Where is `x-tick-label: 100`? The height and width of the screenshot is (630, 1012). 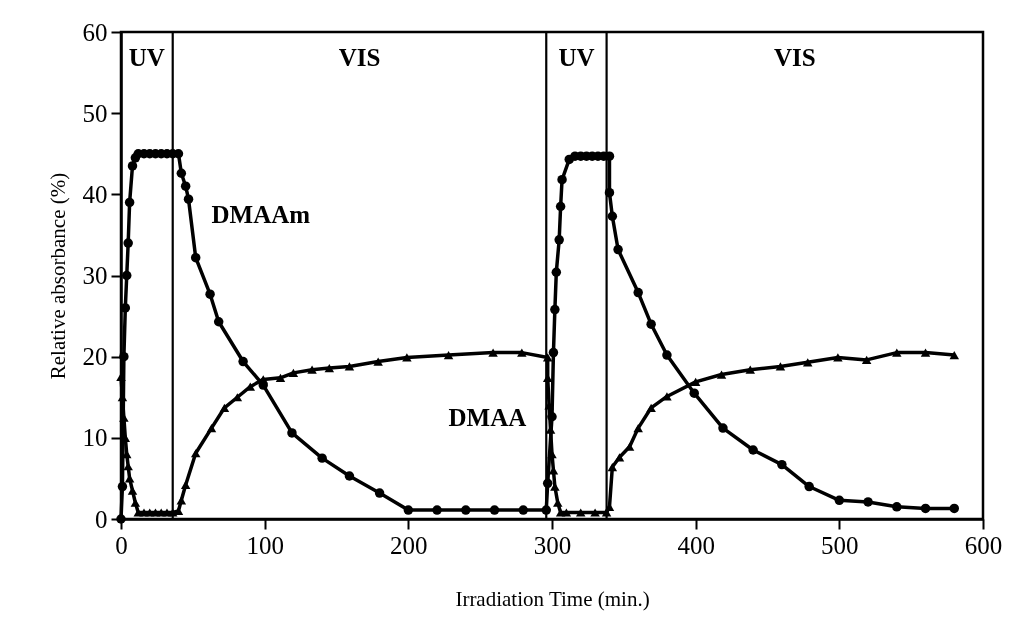
x-tick-label: 100 is located at coordinates (265, 545).